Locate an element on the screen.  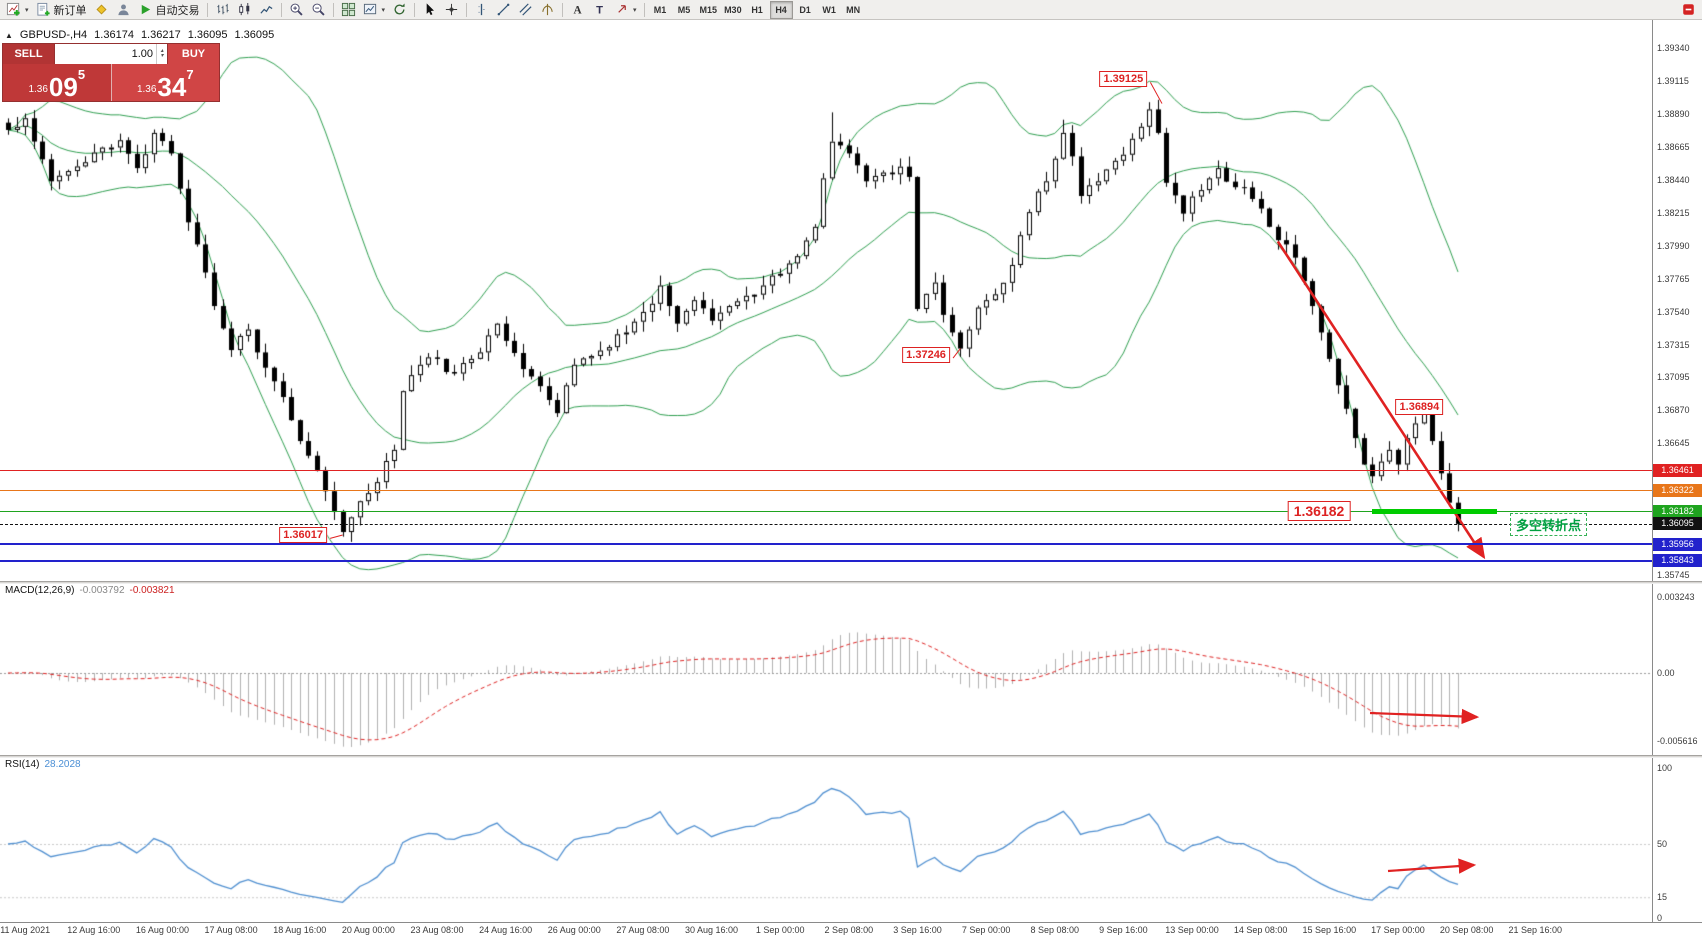
time-axis-label: 18 Aug 16:00 is located at coordinates (300, 930).